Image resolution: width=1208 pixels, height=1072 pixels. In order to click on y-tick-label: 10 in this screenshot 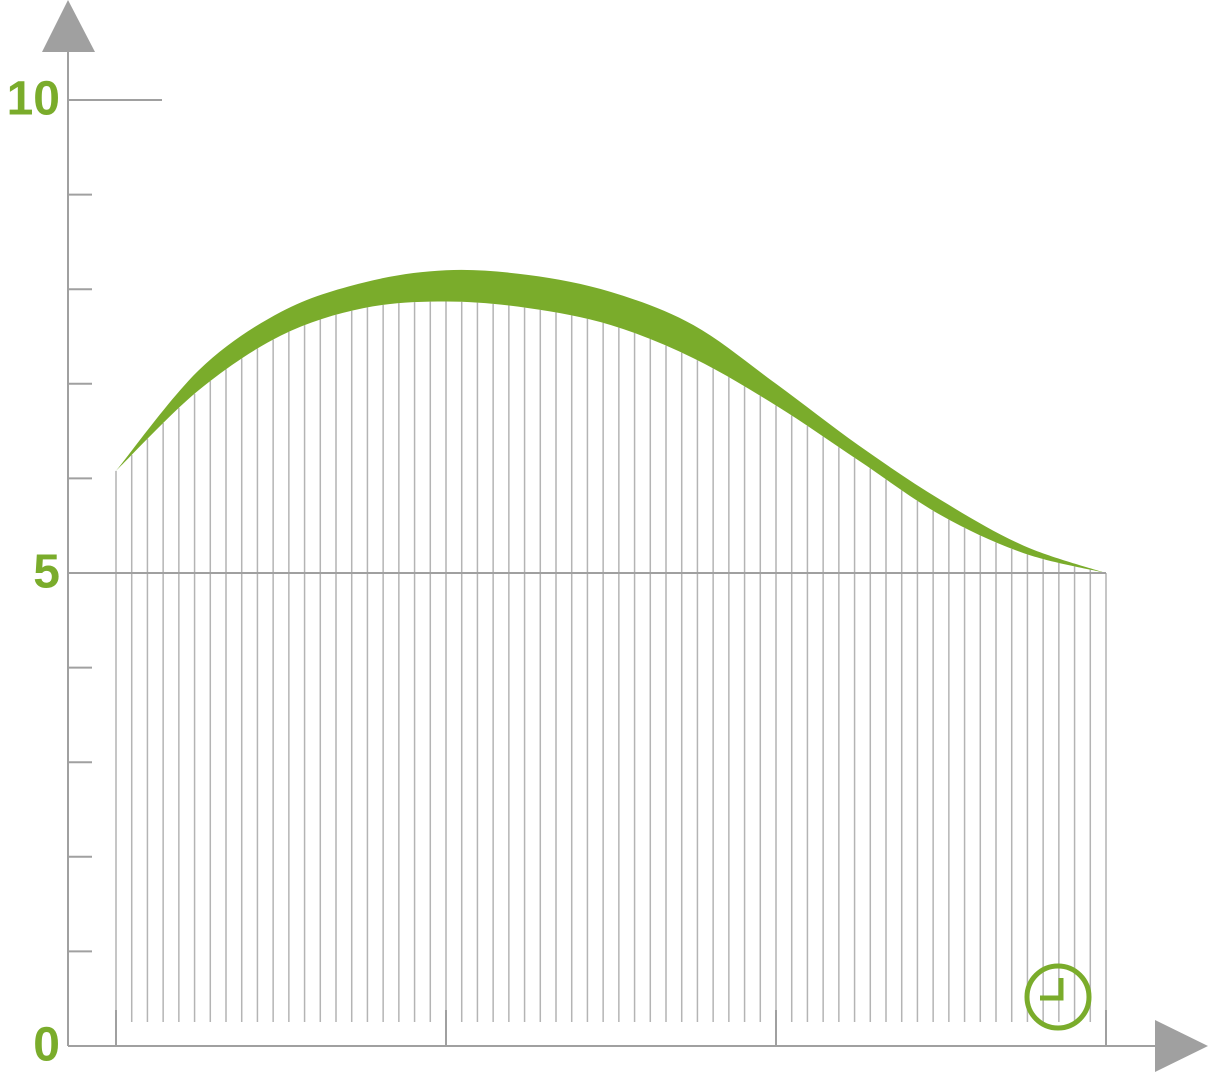, I will do `click(33, 99)`.